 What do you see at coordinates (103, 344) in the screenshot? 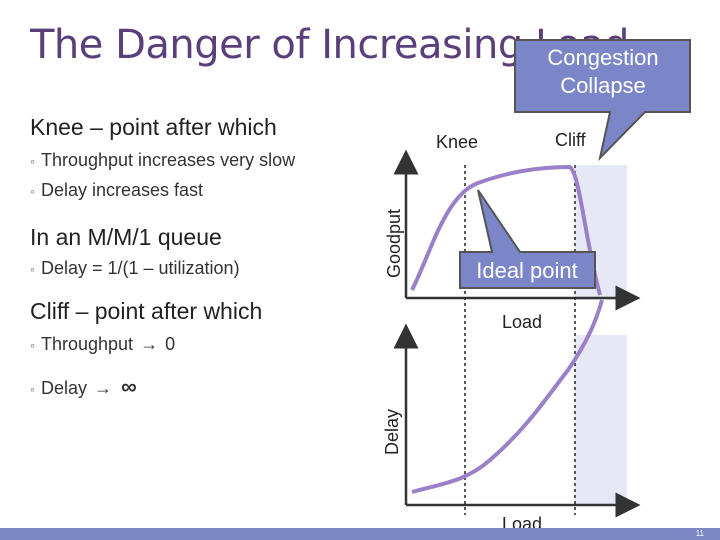
I see `cliff-item-1: ◦ Throughput → 0` at bounding box center [103, 344].